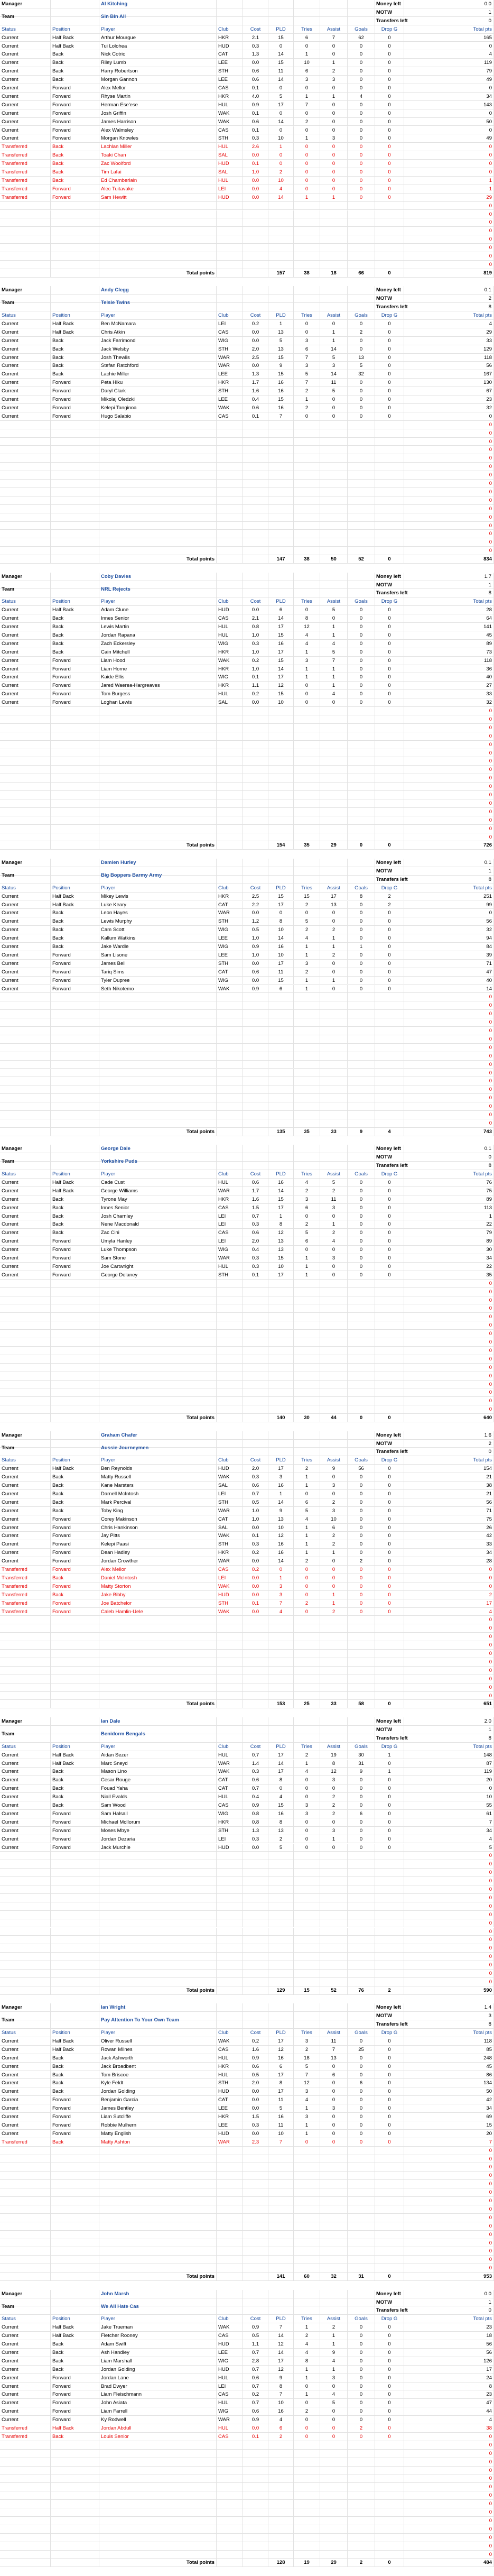 The image size is (494, 2576). What do you see at coordinates (223, 1266) in the screenshot?
I see `cell-text: HUL` at bounding box center [223, 1266].